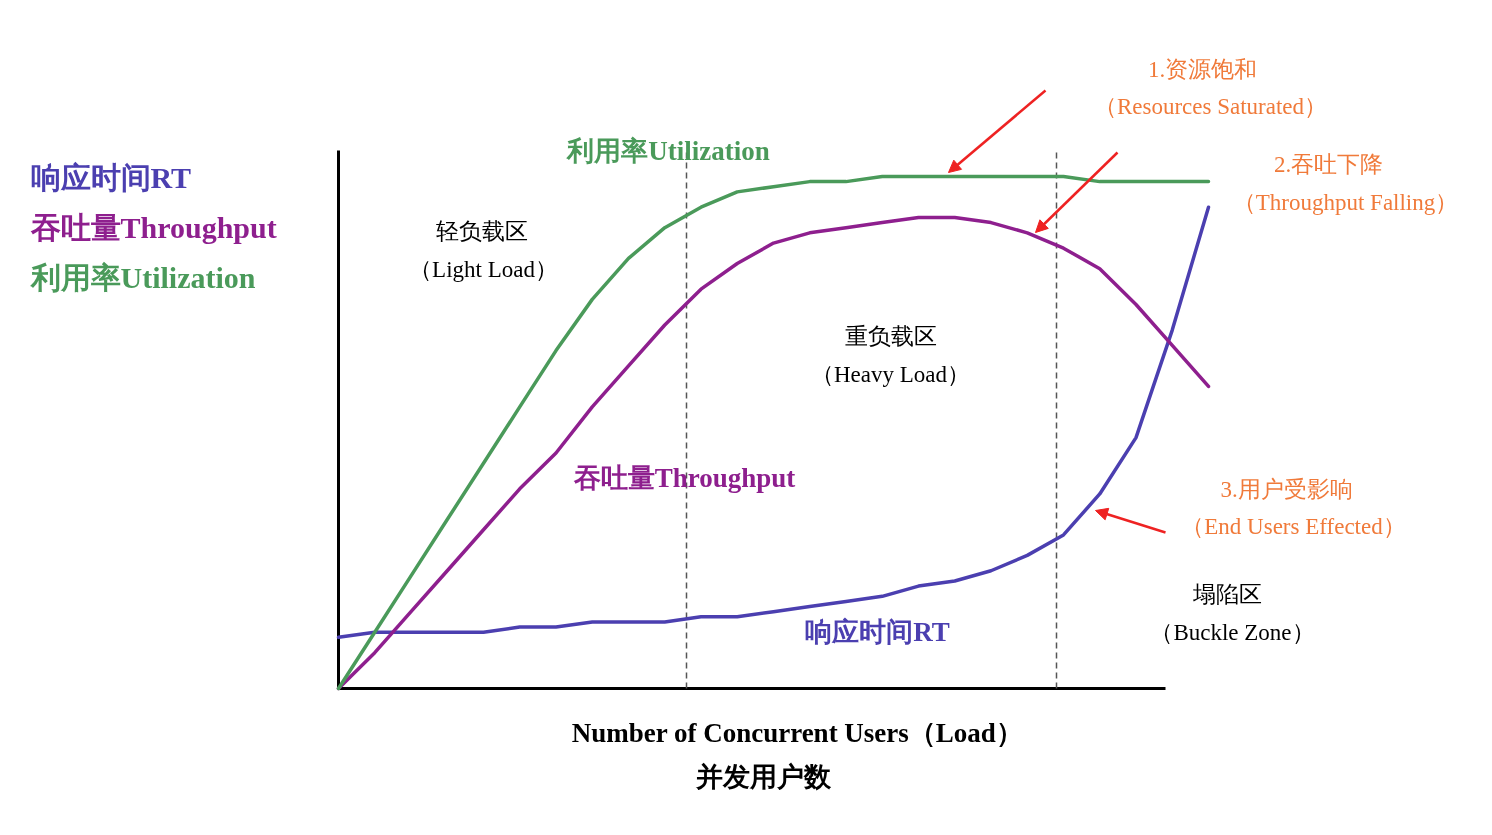 Image resolution: width=1492 pixels, height=835 pixels. Describe the element at coordinates (1286, 489) in the screenshot. I see `annotation: 3.用户受影响` at that location.